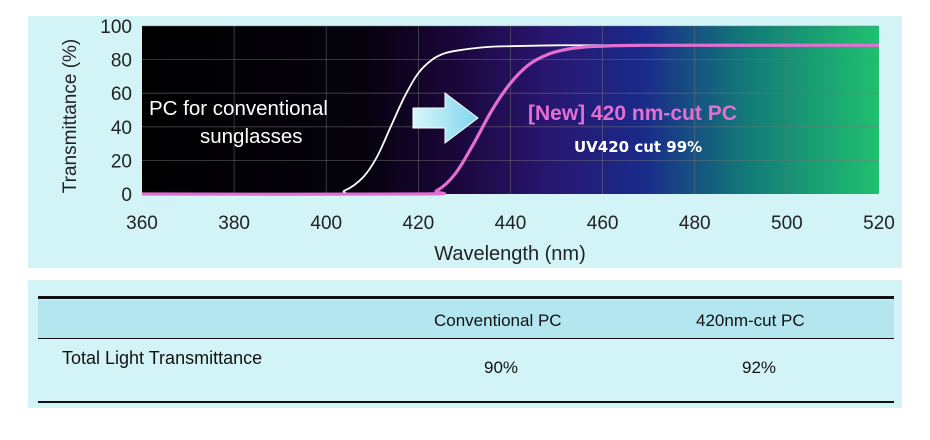  What do you see at coordinates (750, 320) in the screenshot?
I see `column-header-420nm-cut: 420nm-cut PC` at bounding box center [750, 320].